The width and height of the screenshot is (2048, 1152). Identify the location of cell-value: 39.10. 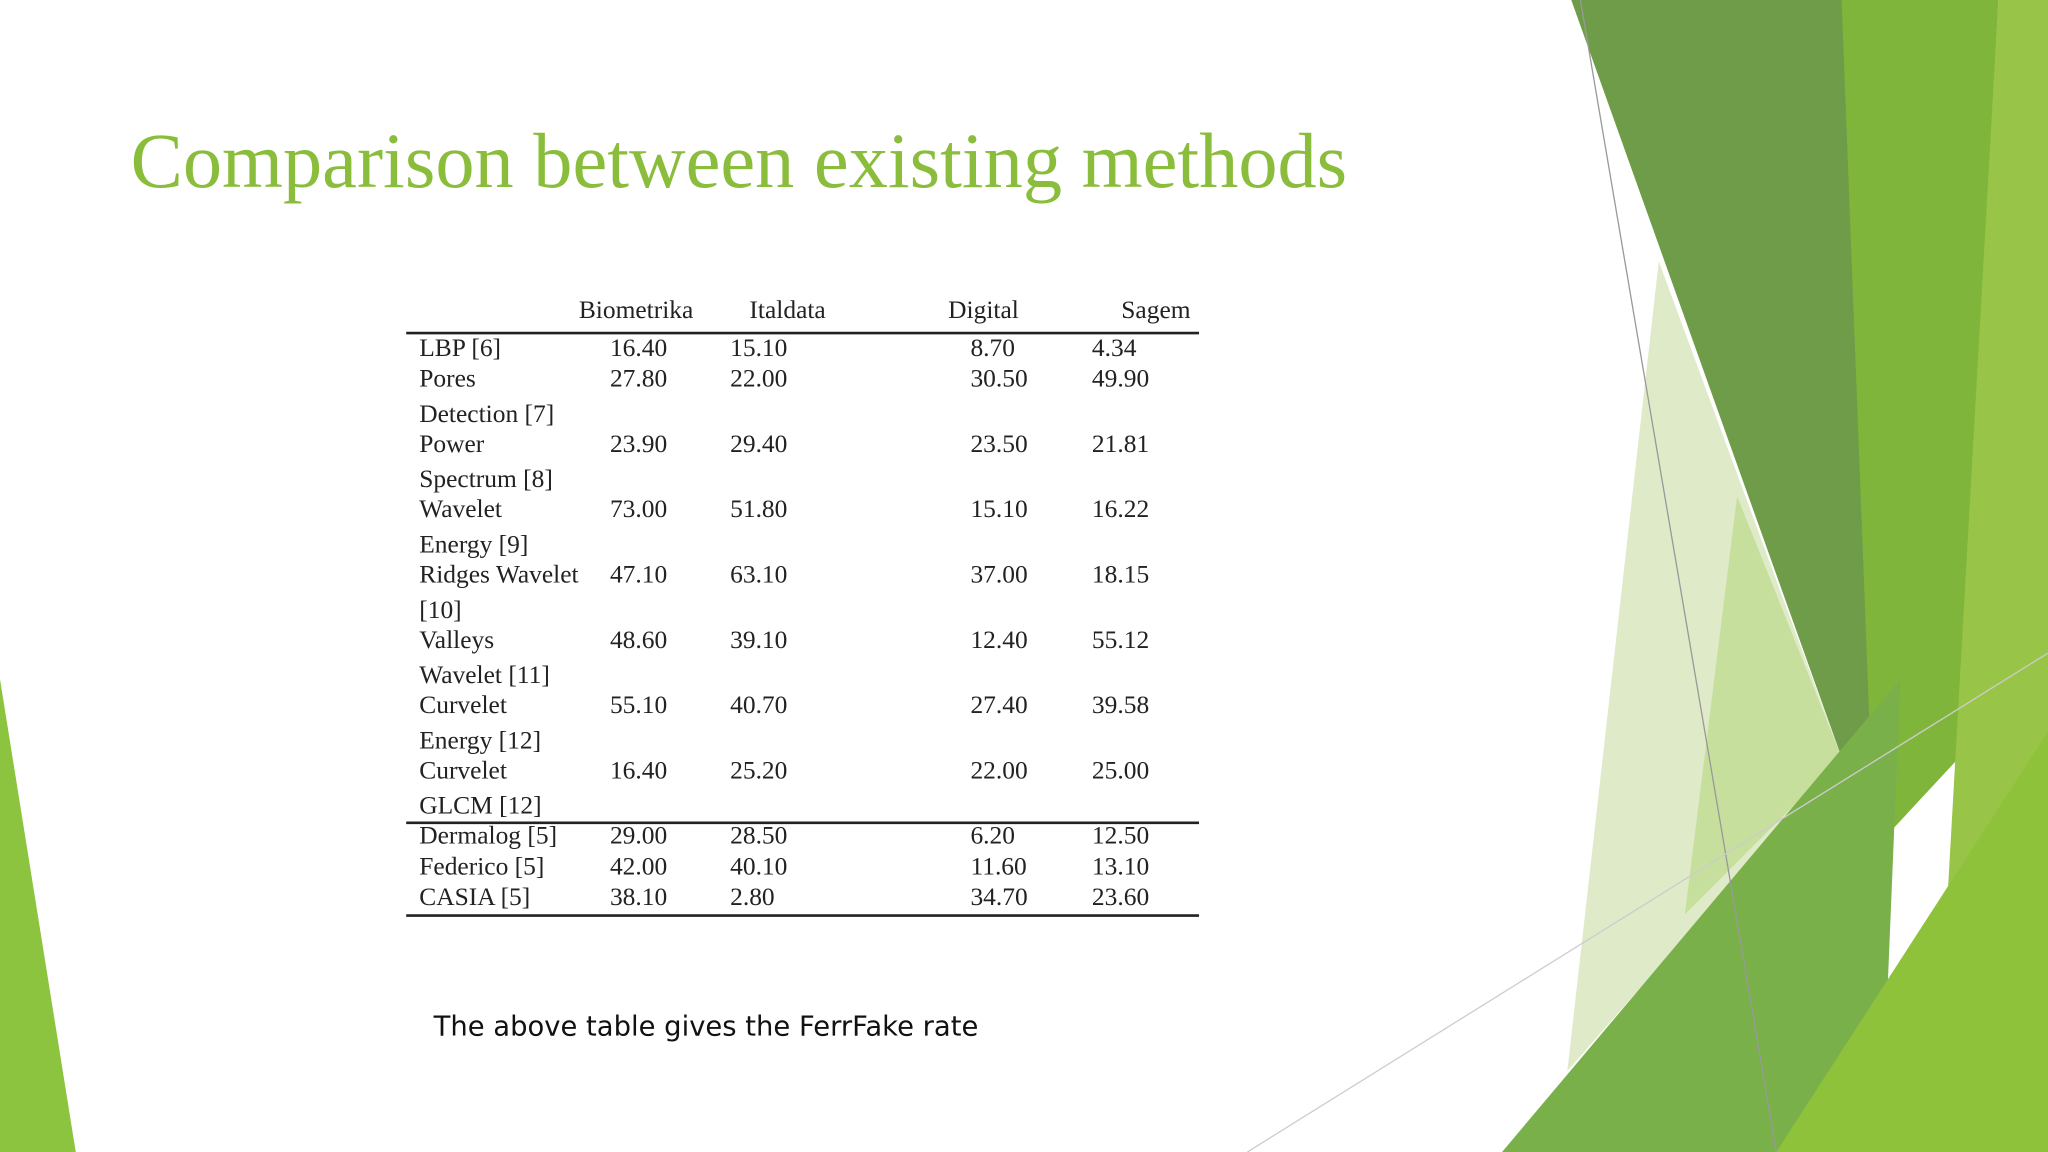
(758, 639).